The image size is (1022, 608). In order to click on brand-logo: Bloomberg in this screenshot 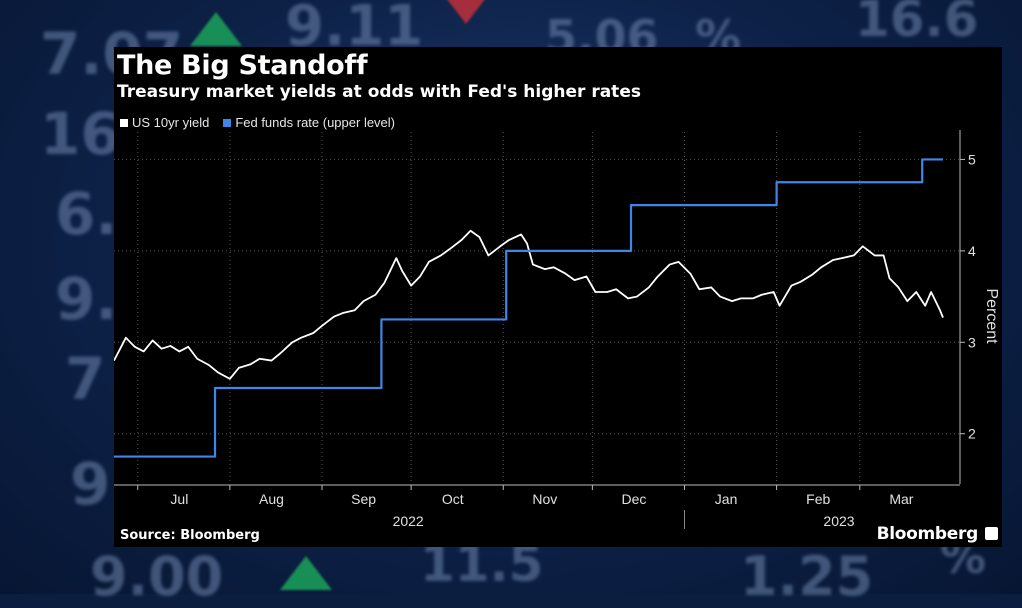, I will do `click(927, 534)`.